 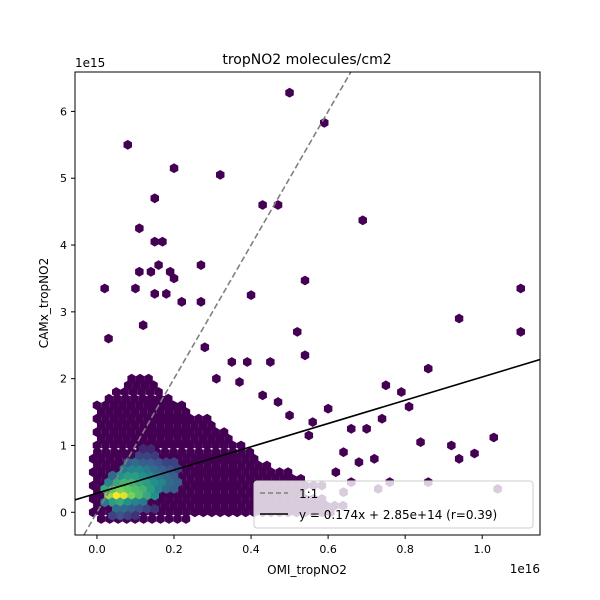 What do you see at coordinates (90, 63) in the screenshot?
I see `y-offset-label: 1e15` at bounding box center [90, 63].